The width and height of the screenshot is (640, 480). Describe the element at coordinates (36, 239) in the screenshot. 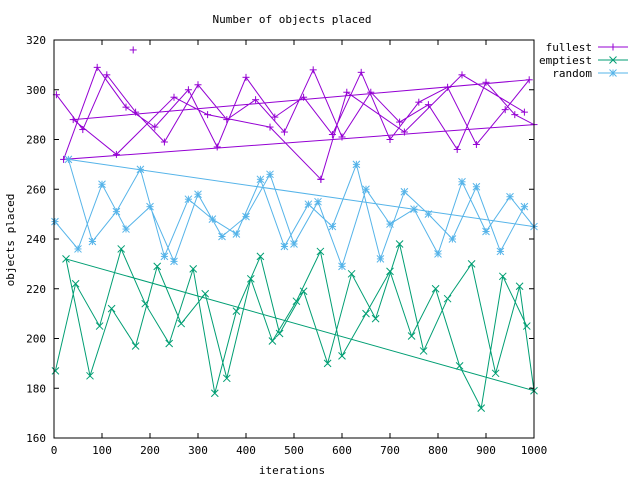

I see `y-tick-label: 240` at that location.